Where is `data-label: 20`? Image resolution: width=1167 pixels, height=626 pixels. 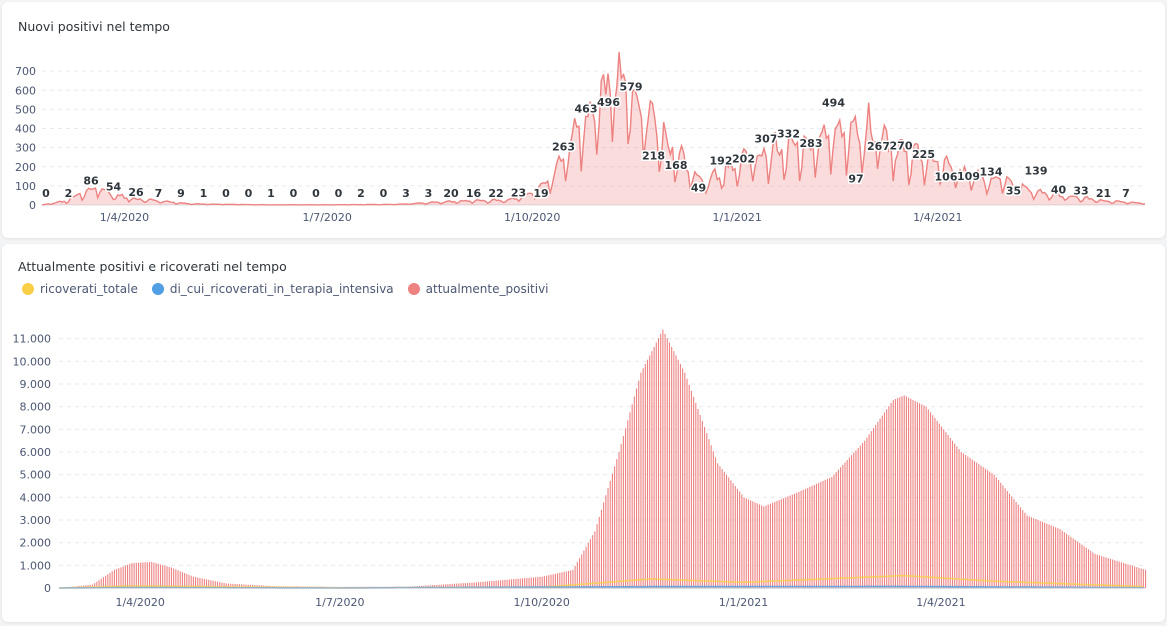
data-label: 20 is located at coordinates (451, 193).